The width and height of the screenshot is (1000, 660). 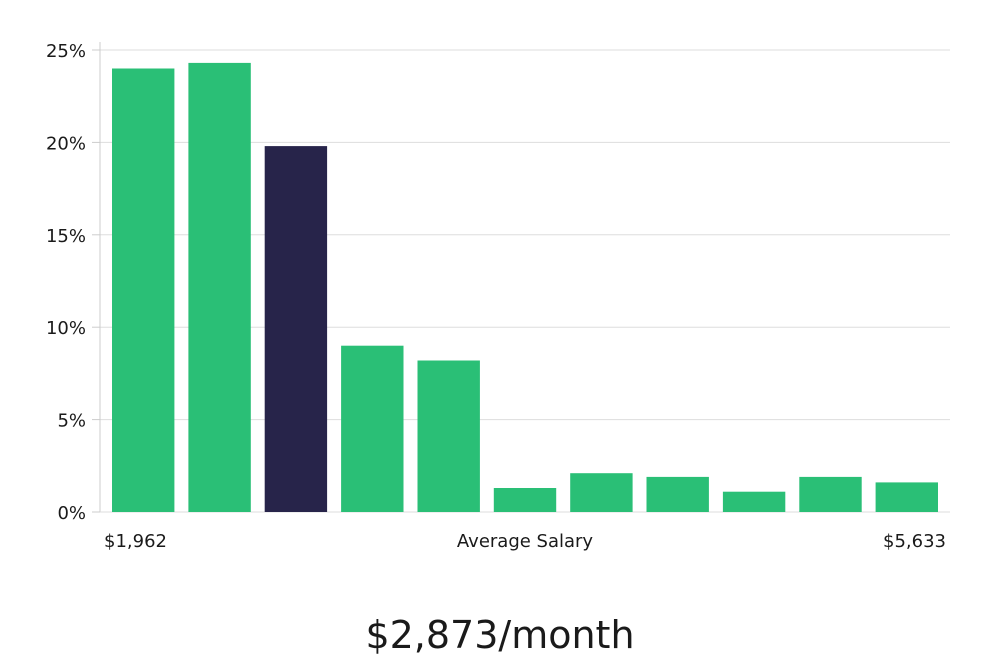 I want to click on y-tick-label: 20%, so click(x=66, y=143).